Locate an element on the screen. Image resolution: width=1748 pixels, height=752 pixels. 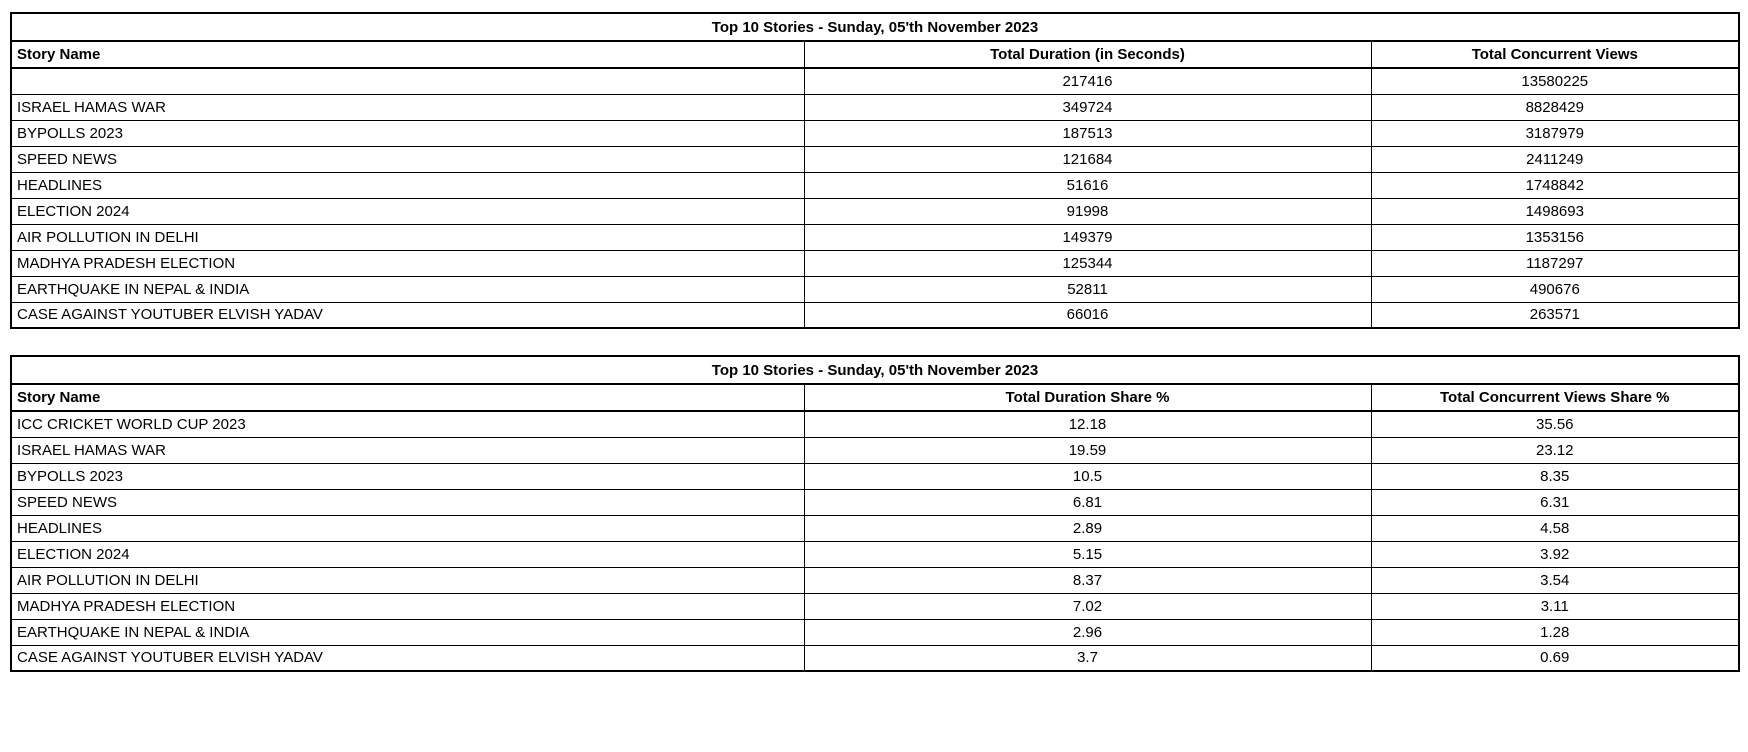
table-row: ISRAEL HAMAS WAR 19.59 23.12 is located at coordinates (875, 450).